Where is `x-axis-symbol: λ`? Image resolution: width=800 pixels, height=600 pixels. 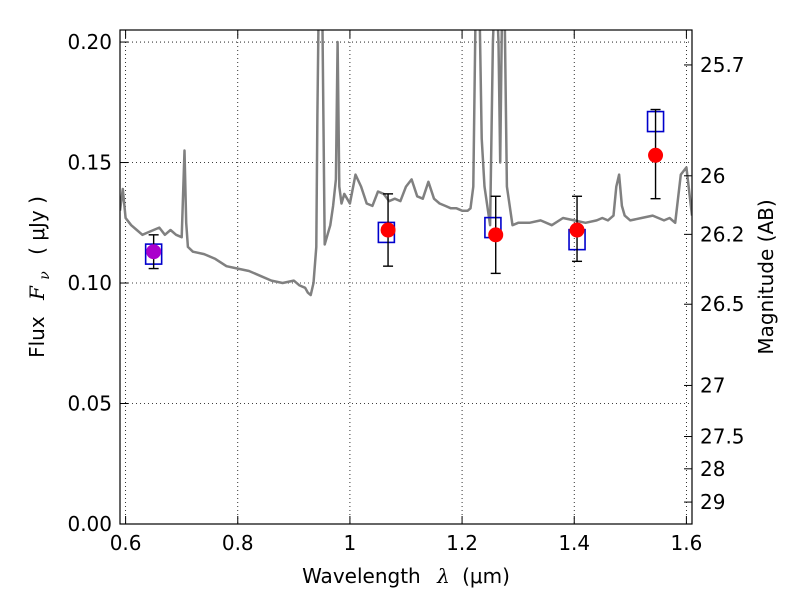
x-axis-symbol: λ is located at coordinates (443, 576).